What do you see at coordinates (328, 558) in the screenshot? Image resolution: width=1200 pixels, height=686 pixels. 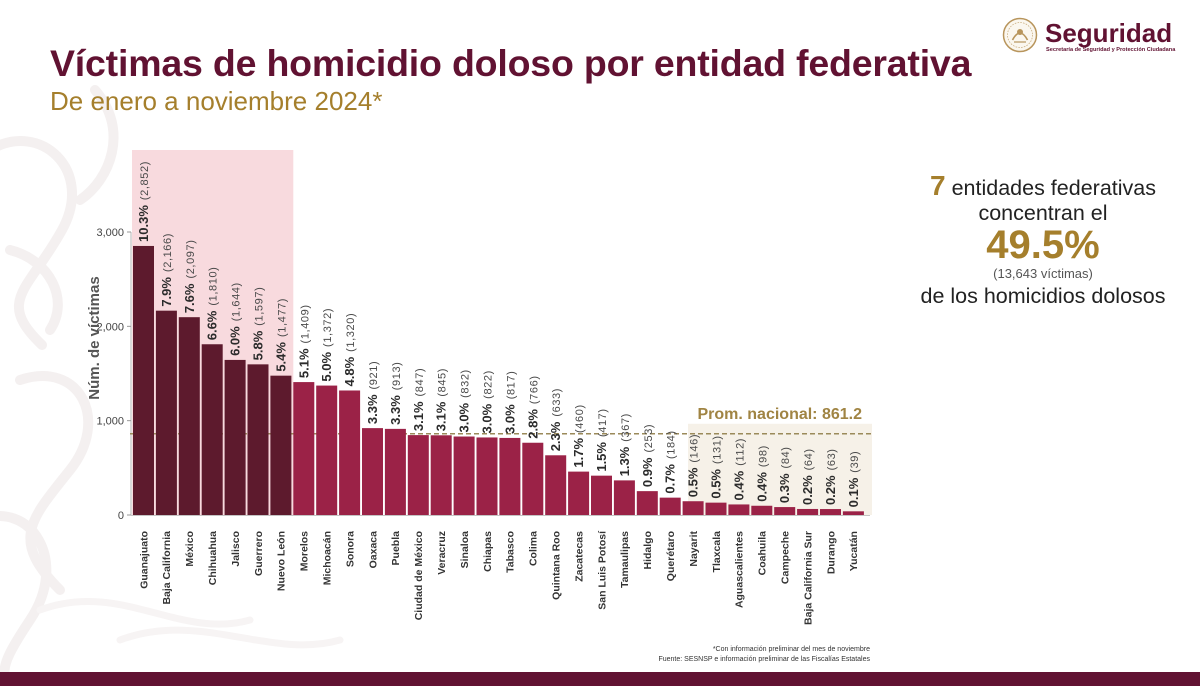 I see `category-label-michoacan: Michoacán` at bounding box center [328, 558].